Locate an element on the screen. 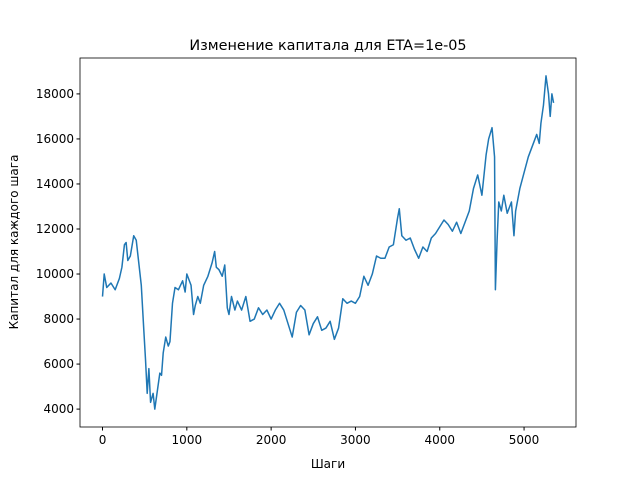 The height and width of the screenshot is (480, 640). x-tick-label: 5000 is located at coordinates (524, 440).